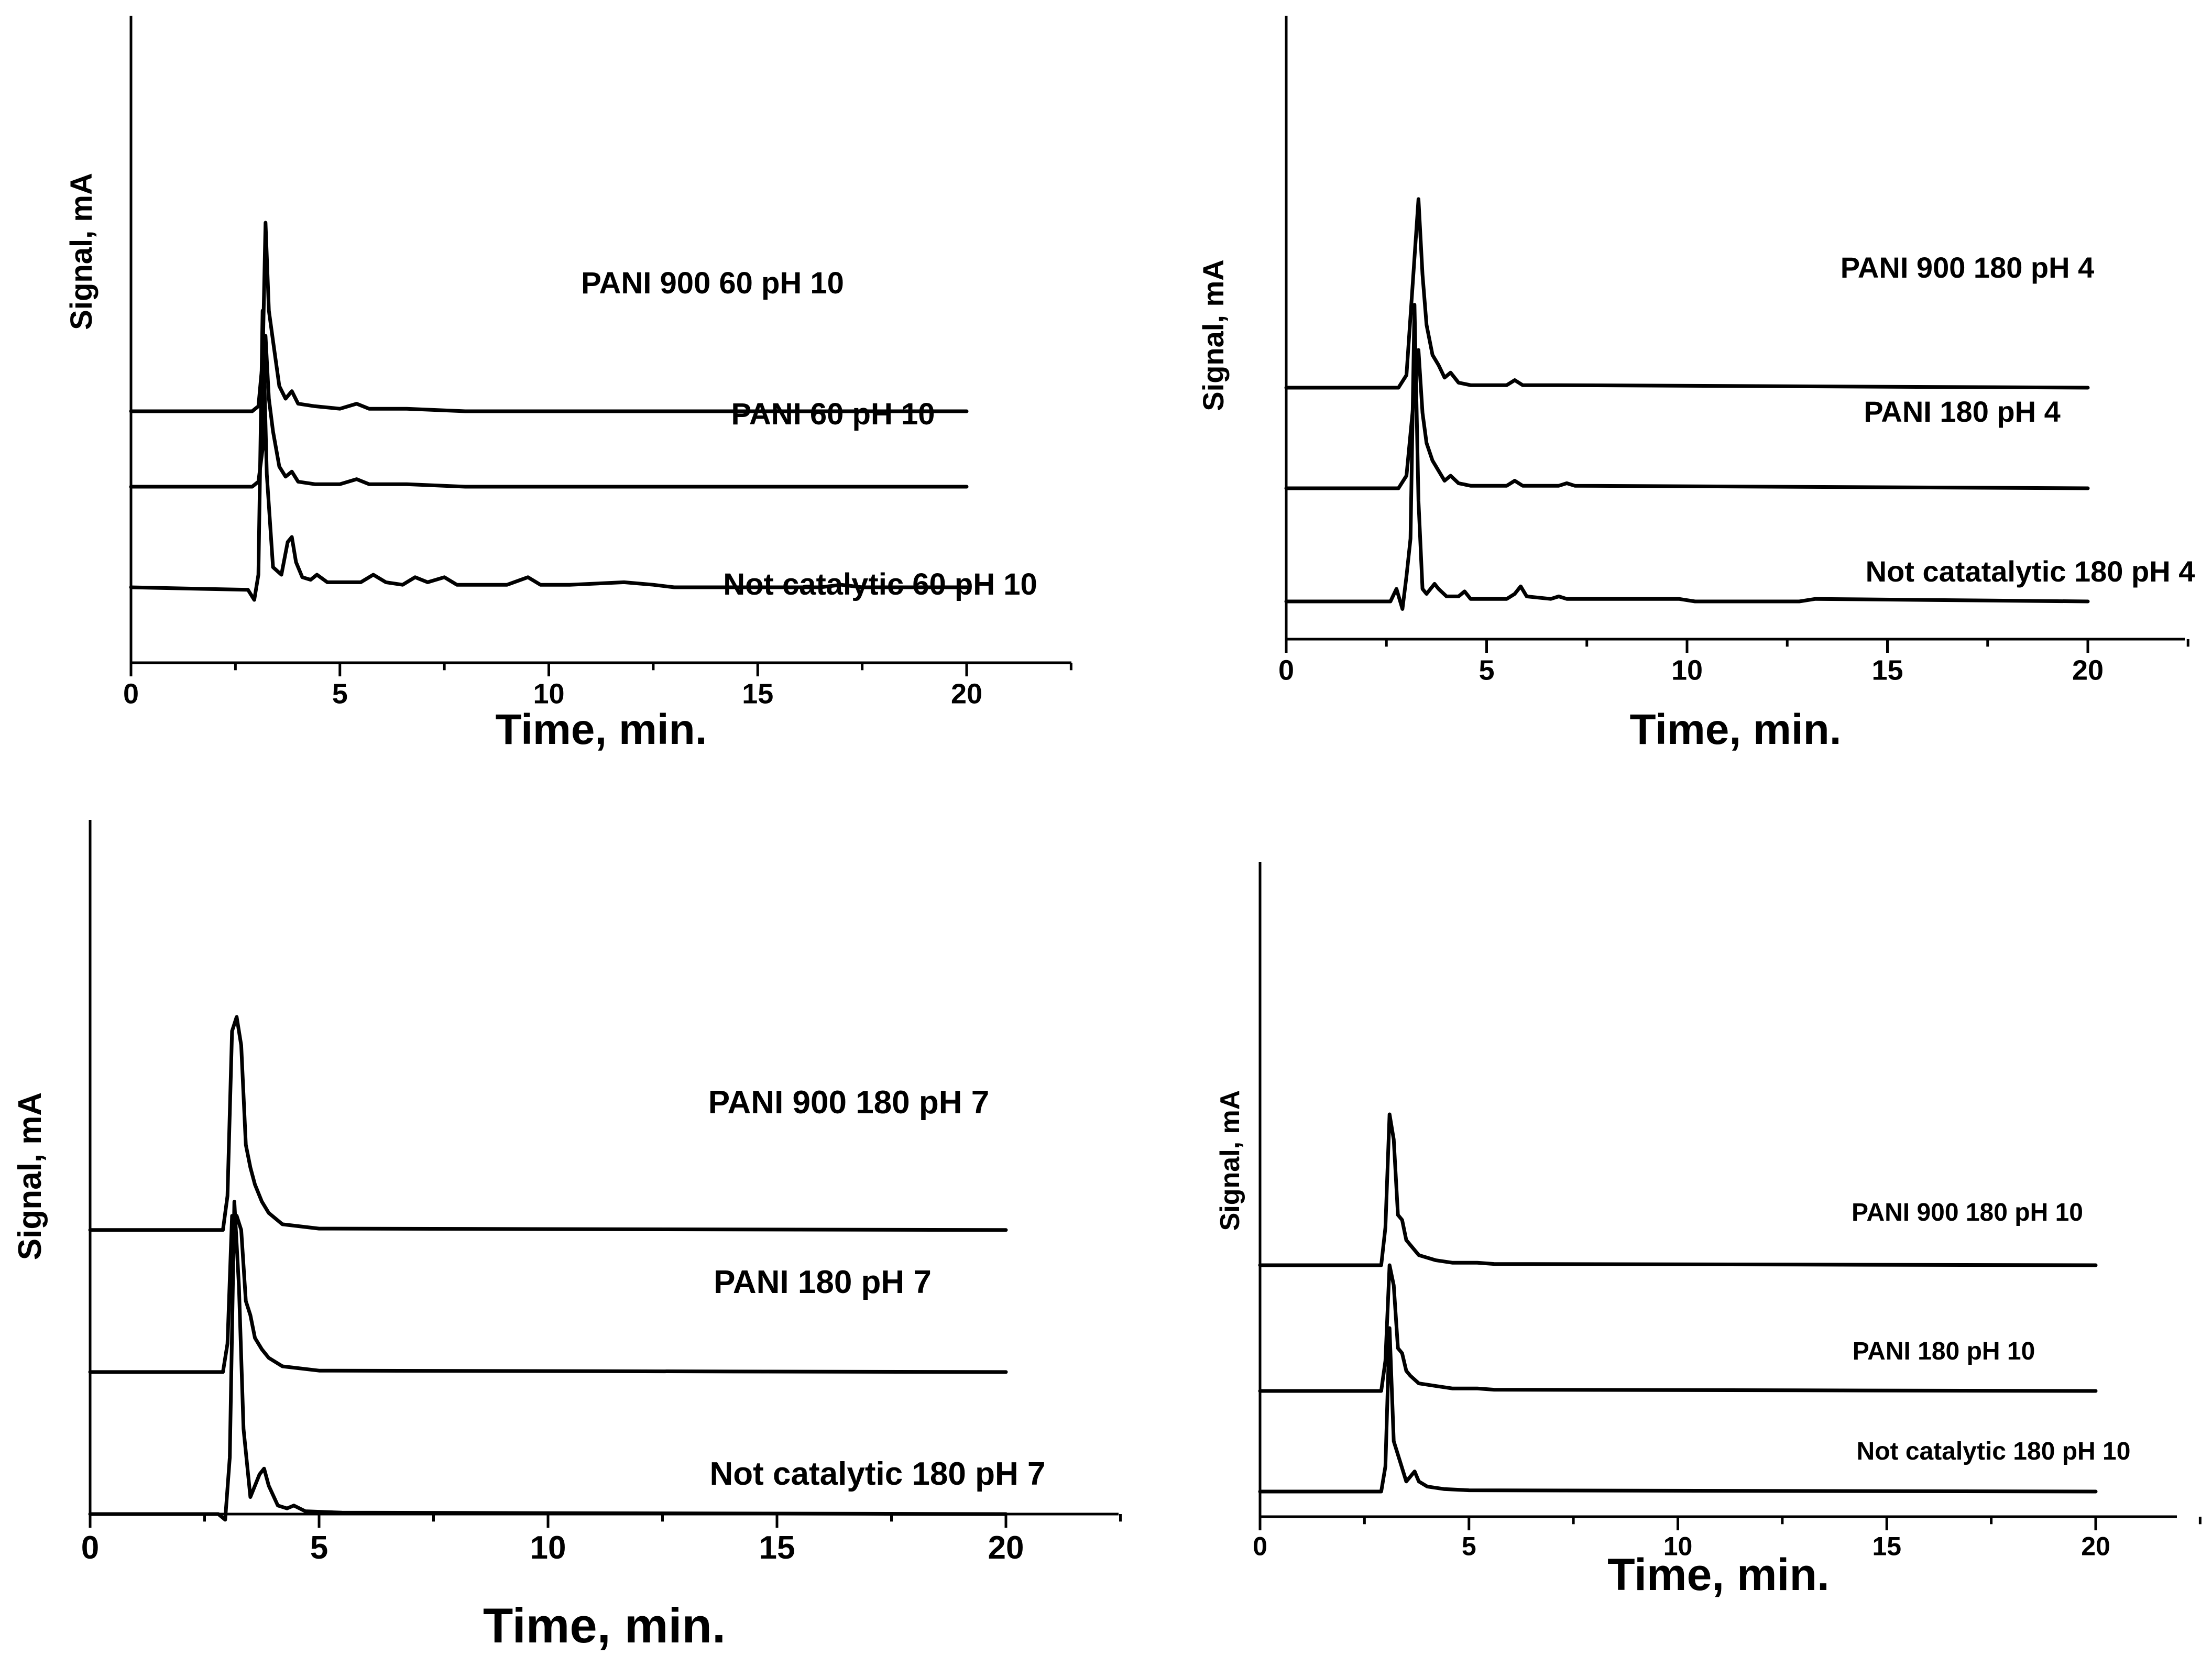 Image resolution: width=2212 pixels, height=1666 pixels. I want to click on series-label: Not catalytic 60 pH 10, so click(880, 584).